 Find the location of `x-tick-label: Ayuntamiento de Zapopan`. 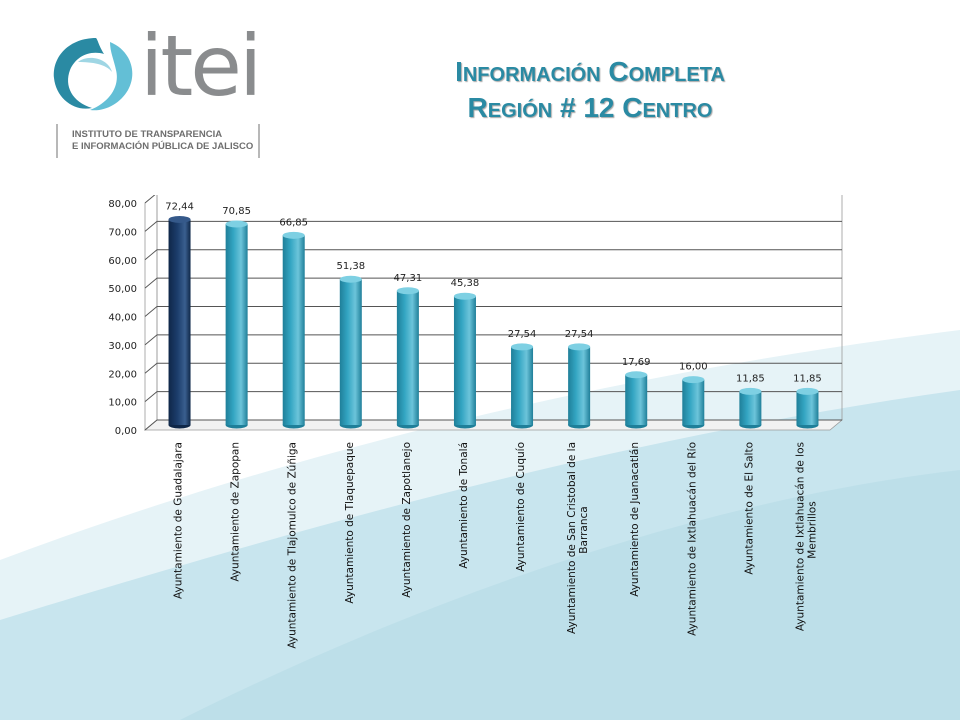

x-tick-label: Ayuntamiento de Zapopan is located at coordinates (236, 512).